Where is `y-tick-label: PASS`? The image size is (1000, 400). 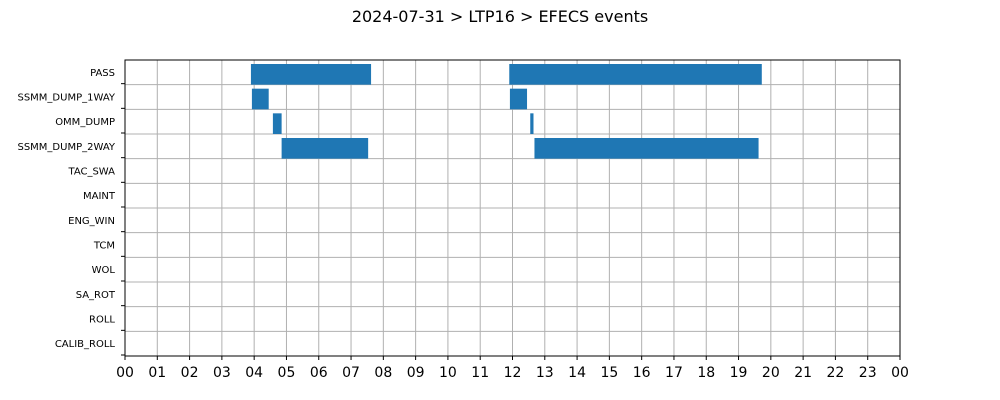 y-tick-label: PASS is located at coordinates (102, 73).